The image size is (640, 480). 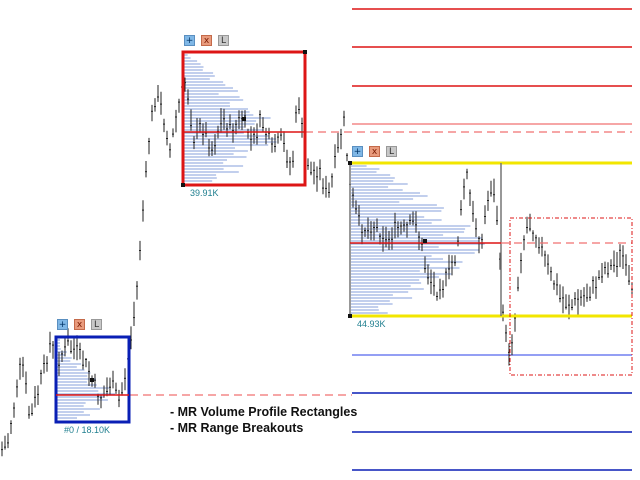 I want to click on legend-item-range-breakouts: - MR Range Breakouts, so click(x=237, y=428).